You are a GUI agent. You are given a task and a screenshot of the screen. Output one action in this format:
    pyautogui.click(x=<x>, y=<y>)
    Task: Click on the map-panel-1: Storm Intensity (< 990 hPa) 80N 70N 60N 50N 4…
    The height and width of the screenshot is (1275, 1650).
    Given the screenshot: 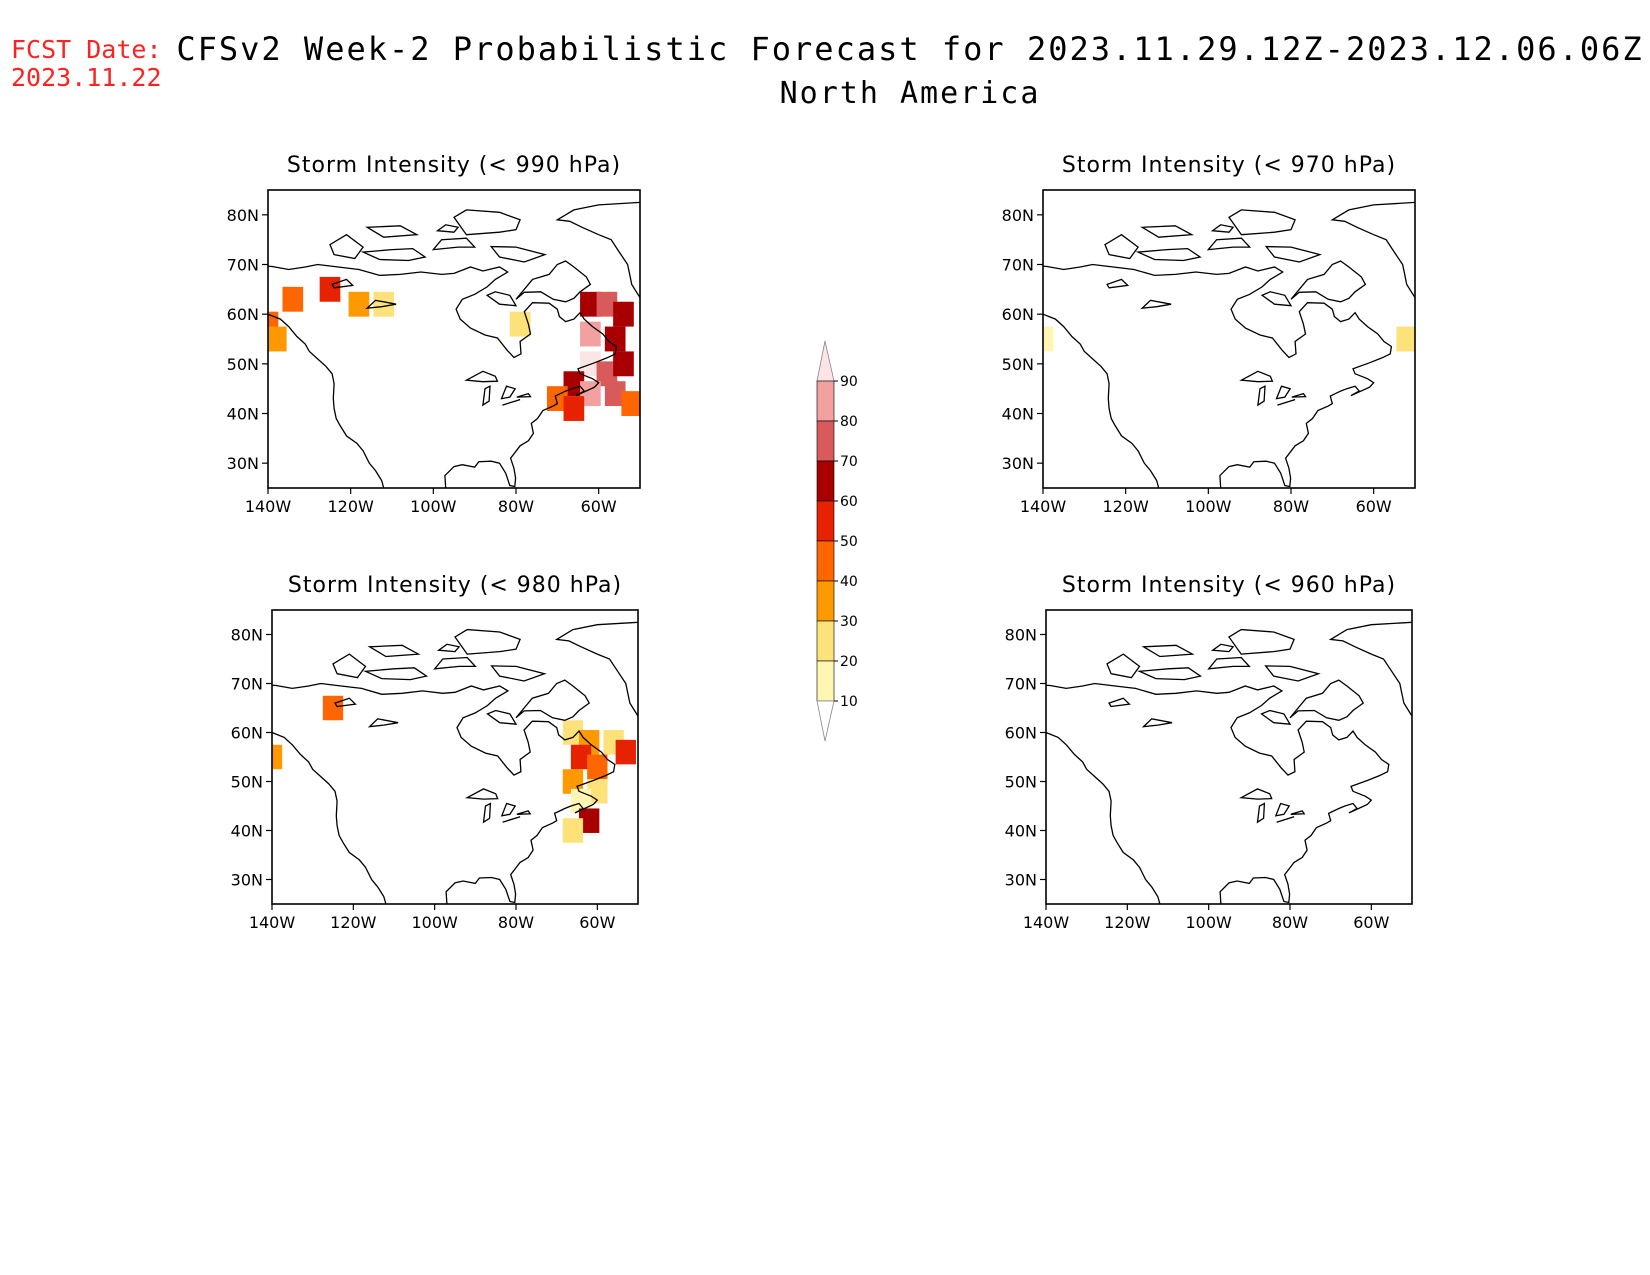 What is the action you would take?
    pyautogui.click(x=434, y=334)
    